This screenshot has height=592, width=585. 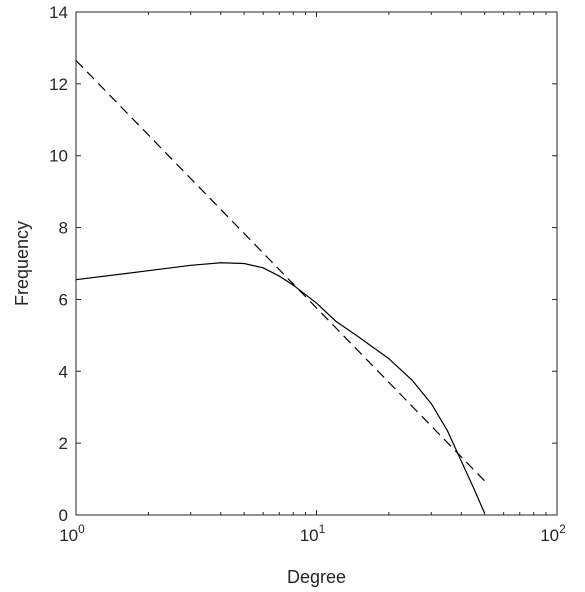 I want to click on y-tick-label: 2, so click(x=63, y=443).